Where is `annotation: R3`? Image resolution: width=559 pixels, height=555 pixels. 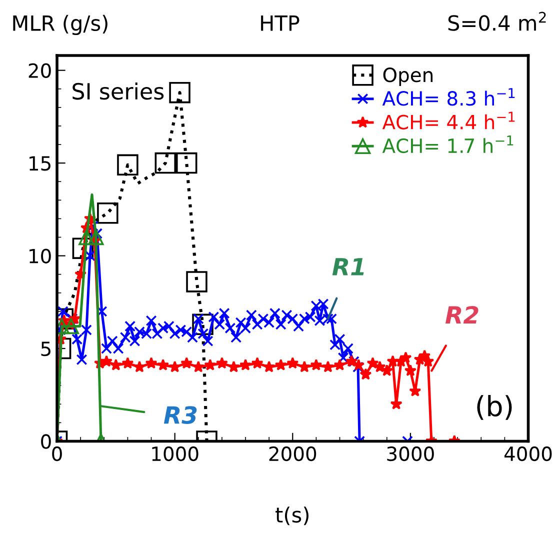 annotation: R3 is located at coordinates (180, 415).